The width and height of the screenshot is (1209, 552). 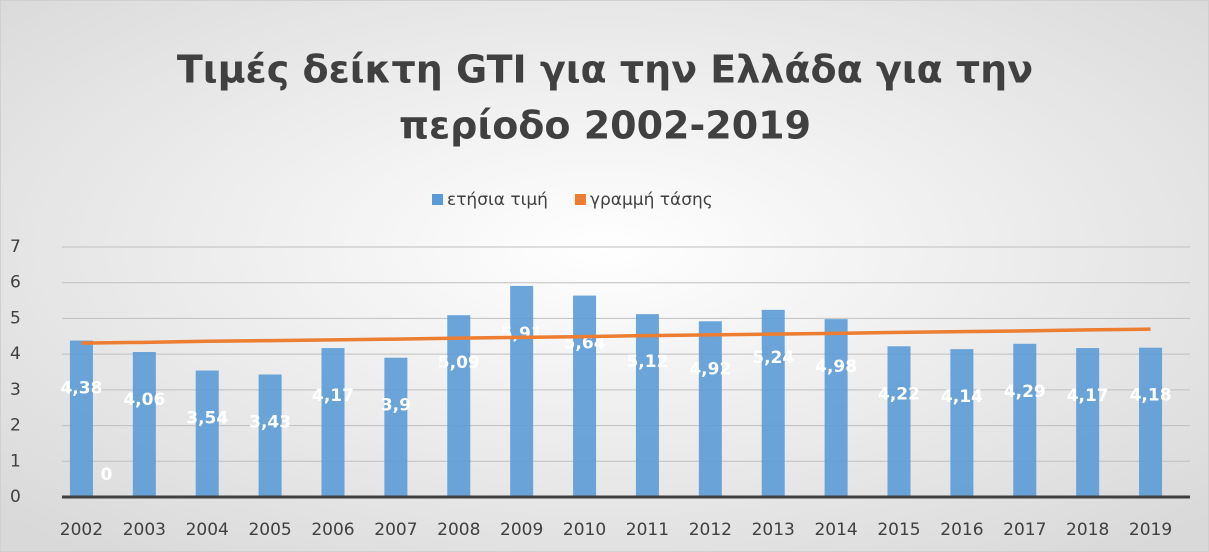 I want to click on y-tick-label: 4, so click(x=15, y=354).